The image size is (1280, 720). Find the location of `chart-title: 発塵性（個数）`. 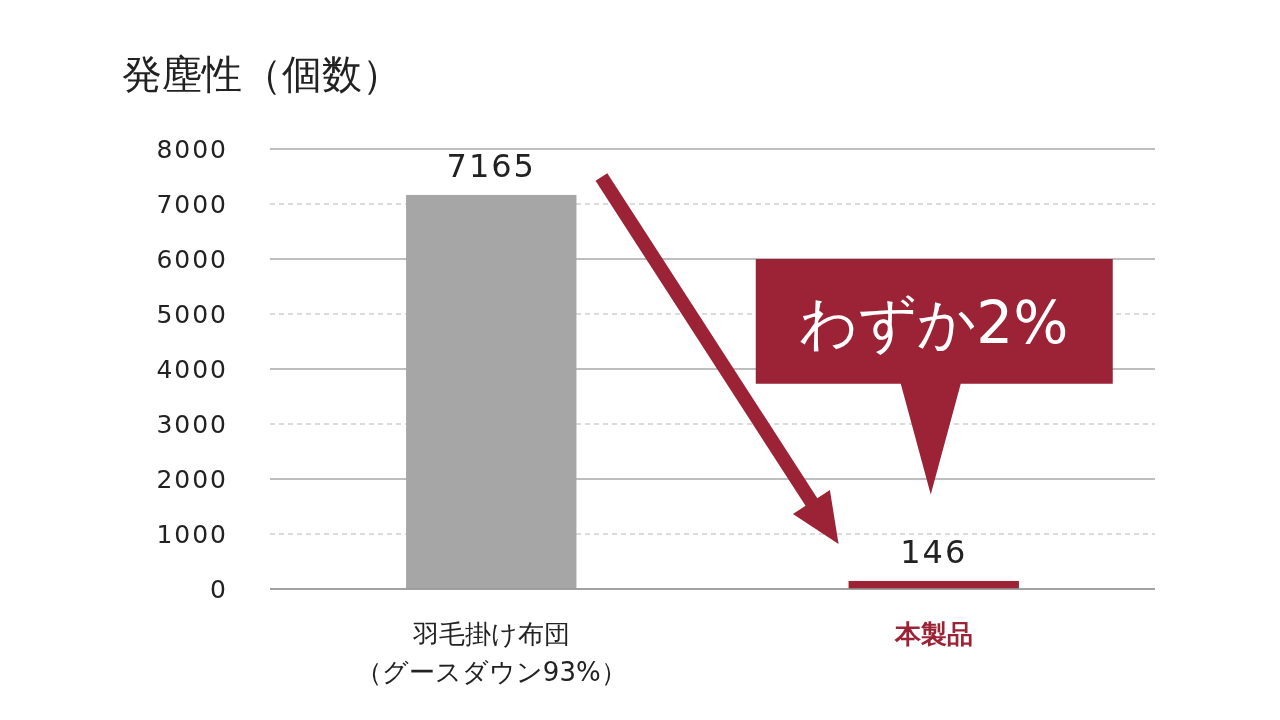

chart-title: 発塵性（個数） is located at coordinates (262, 74).